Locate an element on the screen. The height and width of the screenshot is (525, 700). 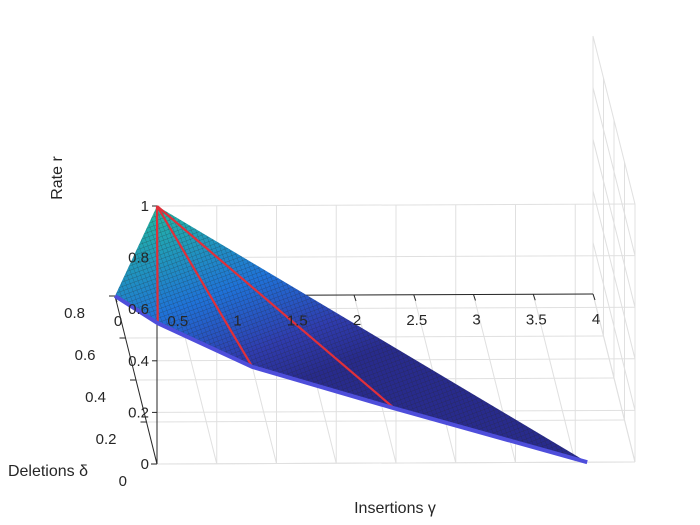
y-tick-label: 0.4 is located at coordinates (95, 397).